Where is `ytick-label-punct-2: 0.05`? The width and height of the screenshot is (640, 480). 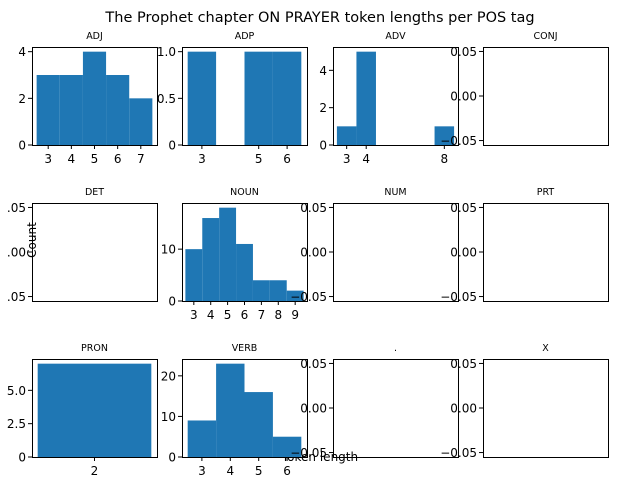
ytick-label-punct-2: 0.05 is located at coordinates (313, 364).